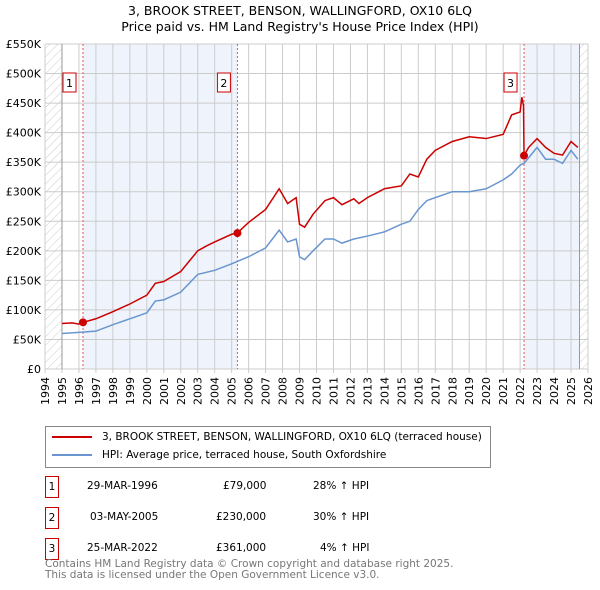 This screenshot has width=600, height=590. I want to click on y-tick-label: £550K, so click(24, 44).